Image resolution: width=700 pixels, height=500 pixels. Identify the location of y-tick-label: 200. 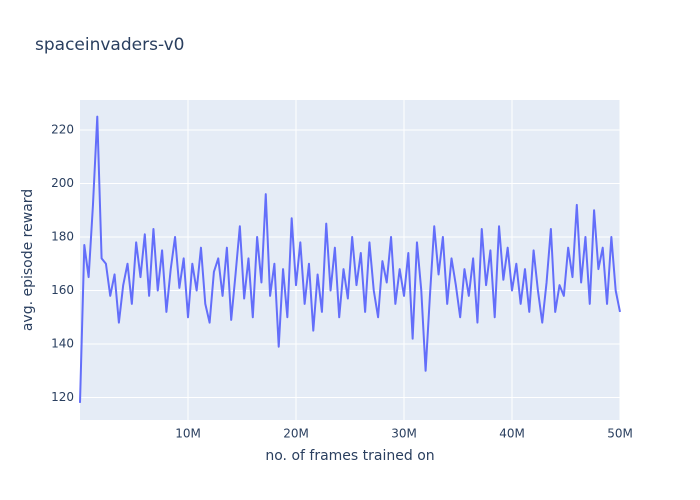
(62, 183).